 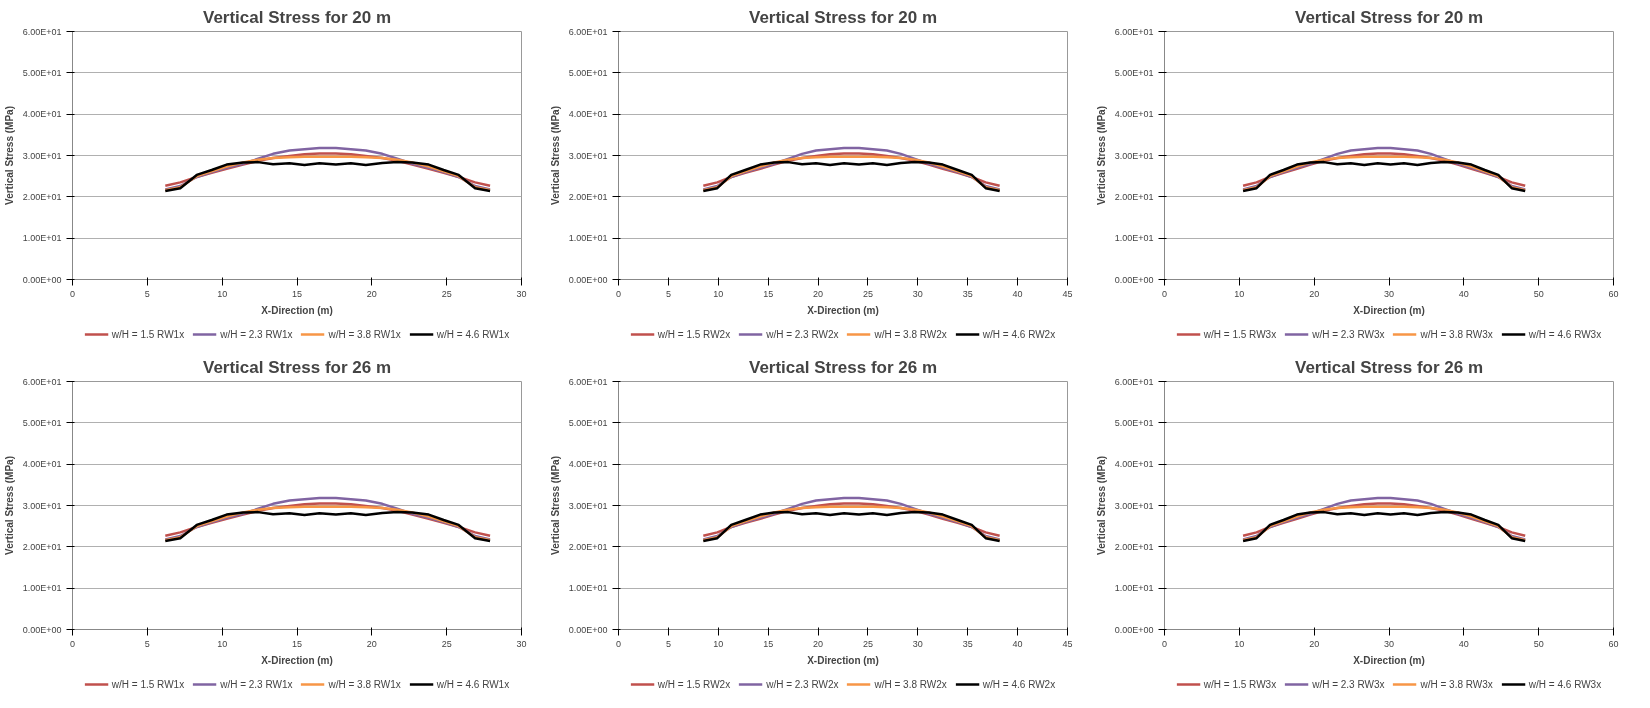 What do you see at coordinates (1565, 684) in the screenshot?
I see `legend-label: w/H = 4.6 RW3x` at bounding box center [1565, 684].